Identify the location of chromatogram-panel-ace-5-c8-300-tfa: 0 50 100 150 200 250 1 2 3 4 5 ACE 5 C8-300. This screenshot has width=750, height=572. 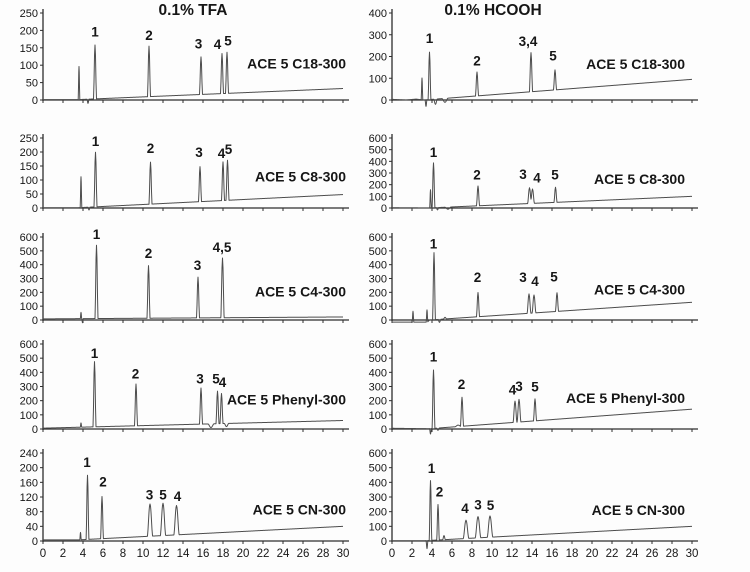
(184, 174).